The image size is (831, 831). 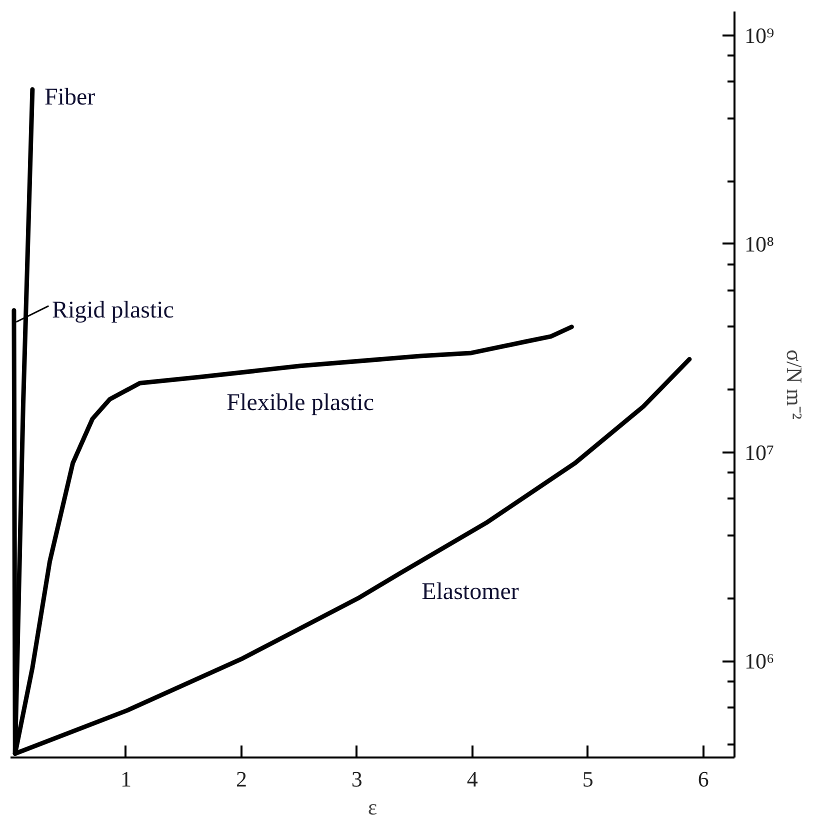 I want to click on x-tick-label: 1, so click(x=126, y=779).